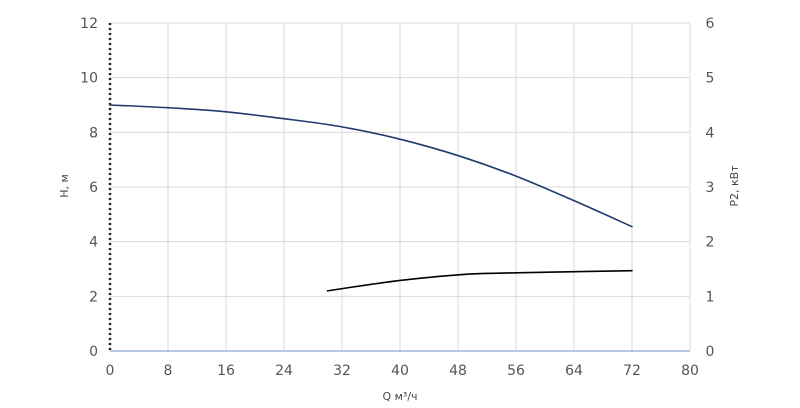  What do you see at coordinates (89, 24) in the screenshot?
I see `y-tick-label: 12` at bounding box center [89, 24].